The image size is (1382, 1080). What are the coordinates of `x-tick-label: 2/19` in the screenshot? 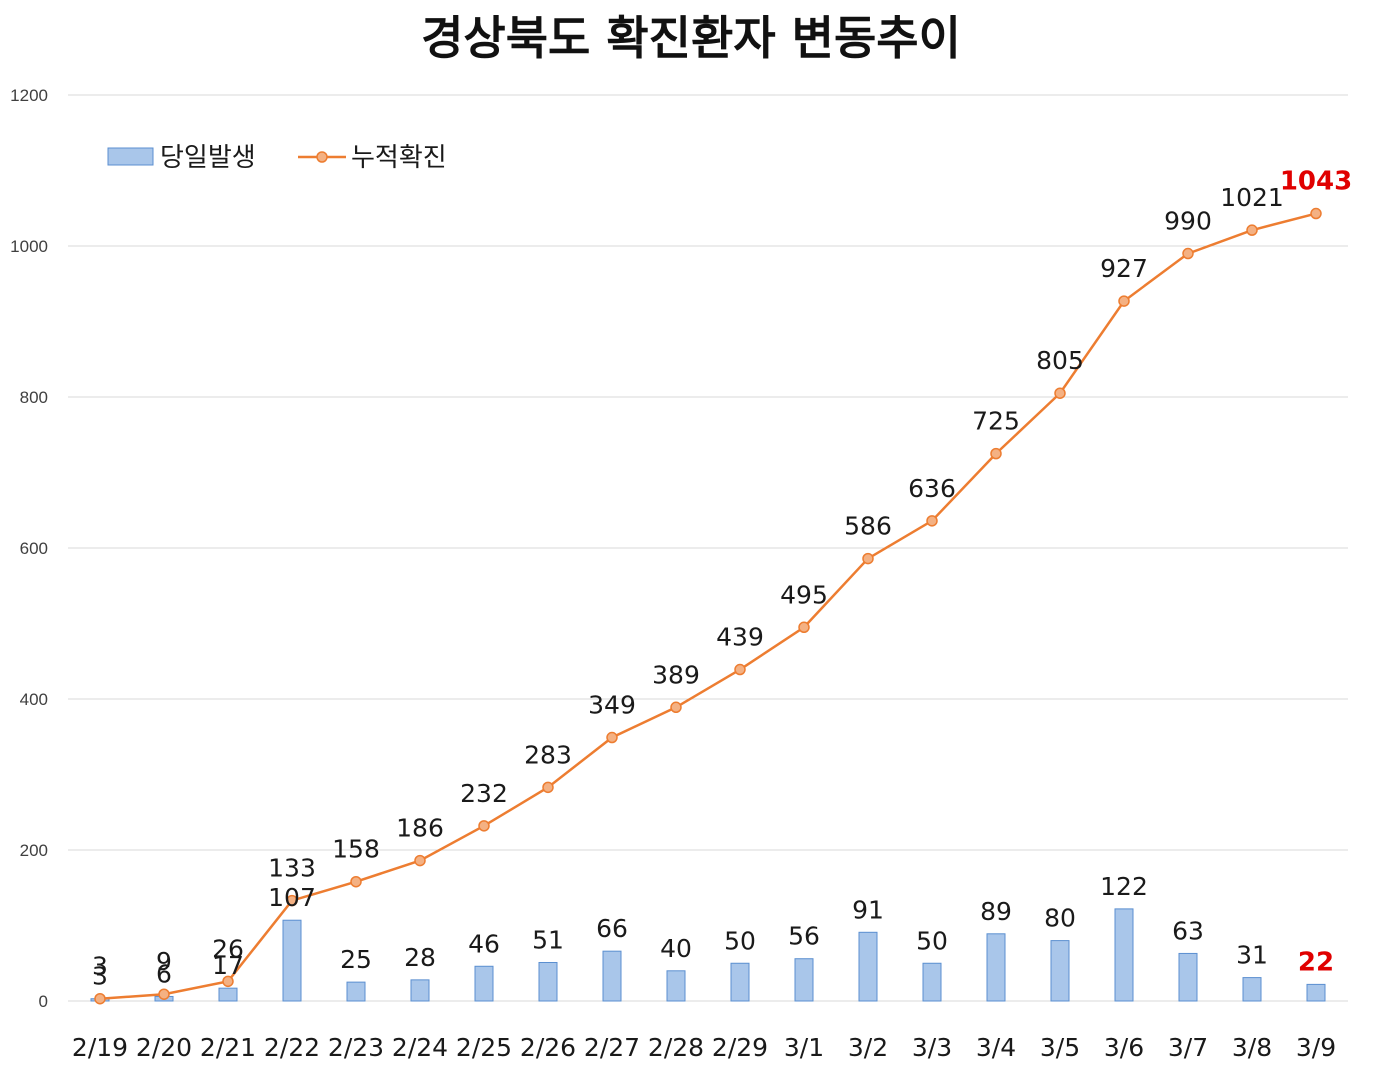 It's located at (100, 1047).